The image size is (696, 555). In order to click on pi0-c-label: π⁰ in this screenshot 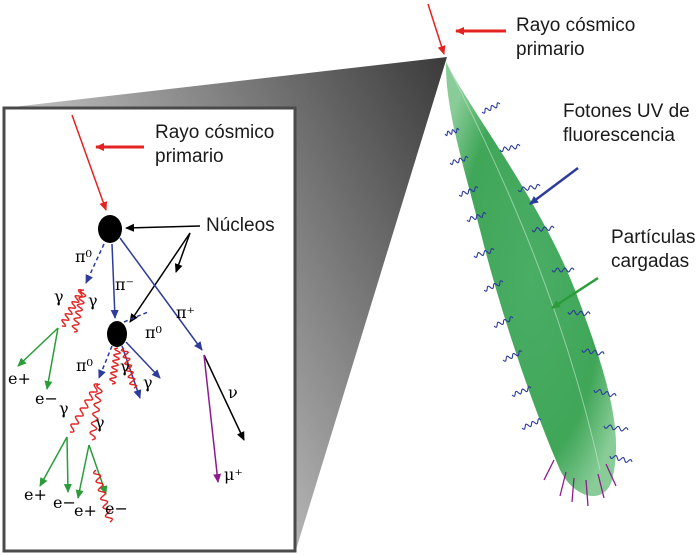, I will do `click(153, 332)`.